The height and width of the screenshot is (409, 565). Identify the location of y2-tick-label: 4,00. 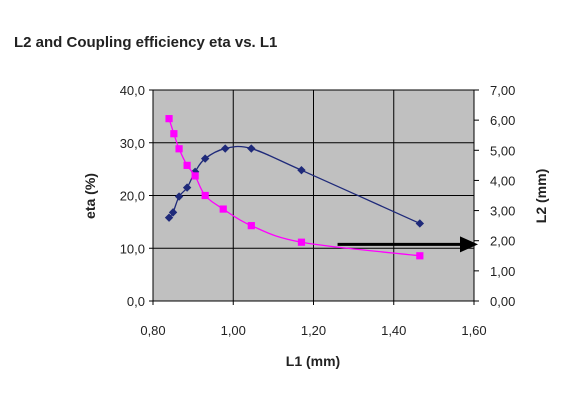
(502, 180).